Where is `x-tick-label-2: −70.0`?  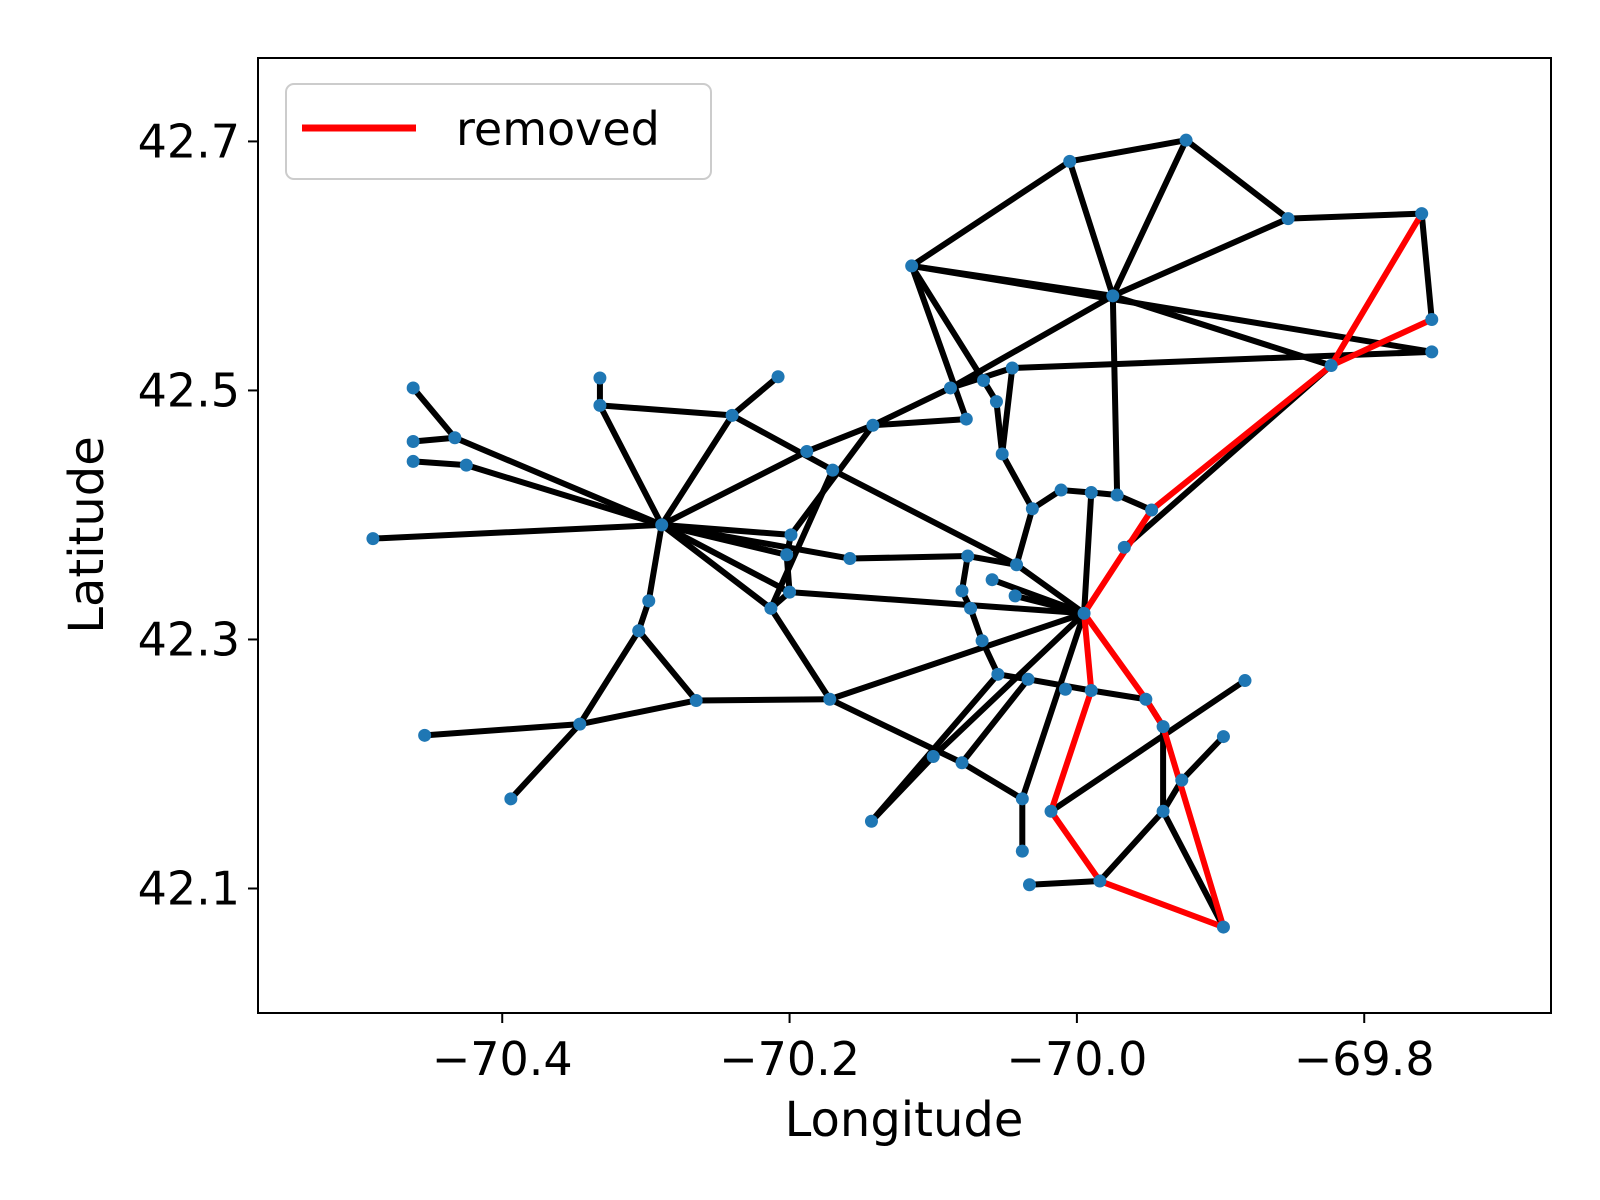
x-tick-label-2: −70.0 is located at coordinates (1076, 1059).